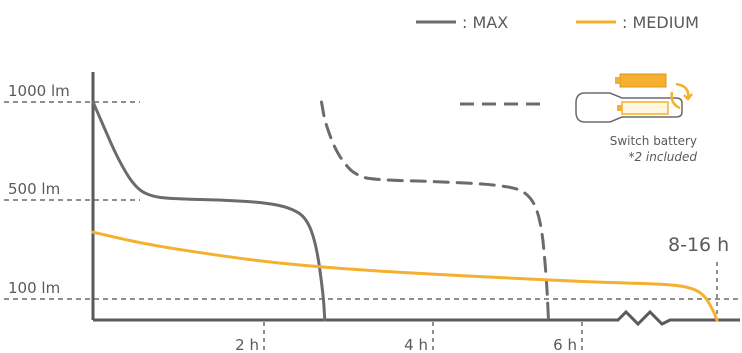 The width and height of the screenshot is (742, 353). What do you see at coordinates (34, 189) in the screenshot?
I see `y-tick-label-500: 500 lm` at bounding box center [34, 189].